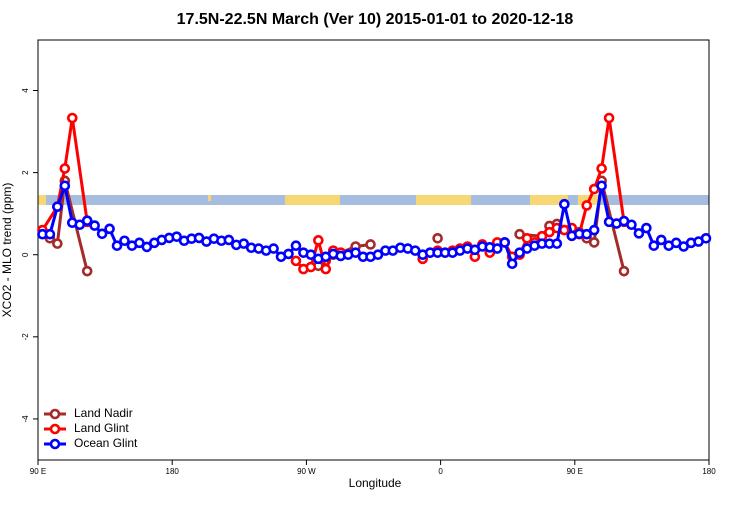 Image resolution: width=750 pixels, height=505 pixels. Describe the element at coordinates (440, 471) in the screenshot. I see `x-tick-label: 0` at that location.